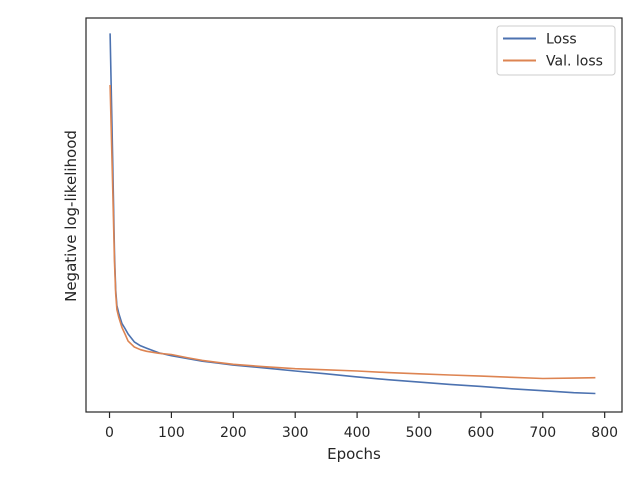  Describe the element at coordinates (233, 433) in the screenshot. I see `x-tick-label: 200` at that location.